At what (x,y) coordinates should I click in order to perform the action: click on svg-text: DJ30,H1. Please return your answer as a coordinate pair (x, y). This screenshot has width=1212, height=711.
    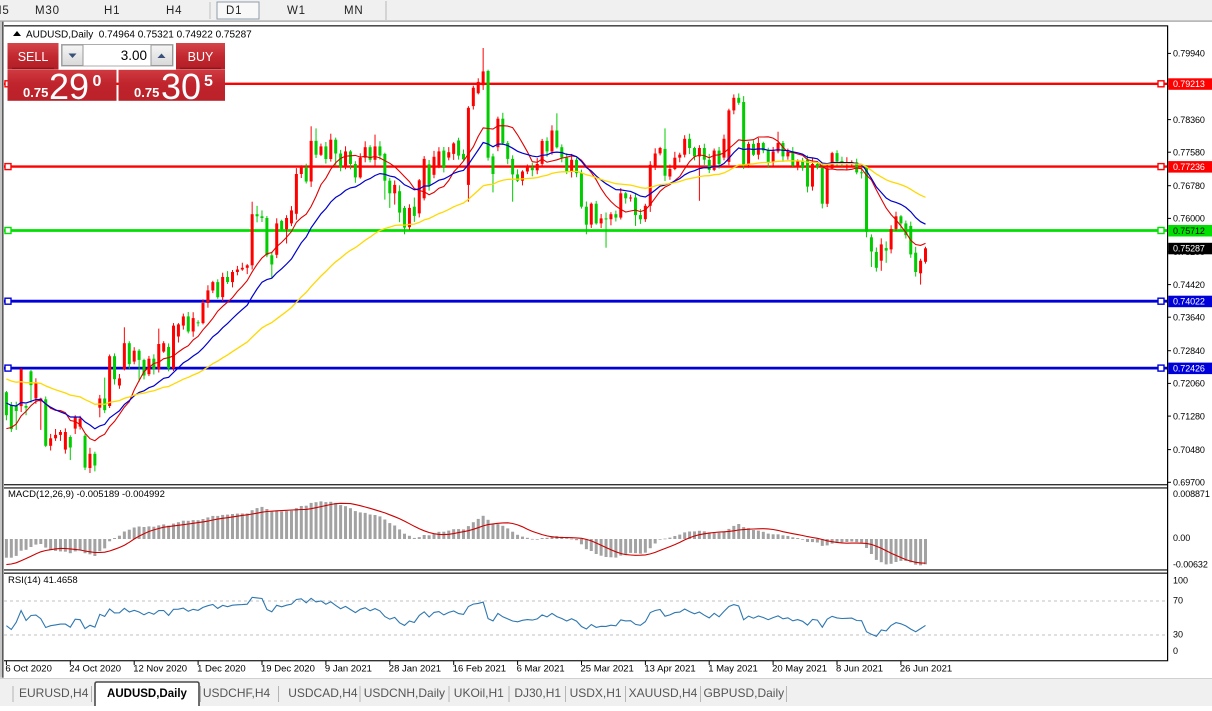
    Looking at the image, I should click on (537, 693).